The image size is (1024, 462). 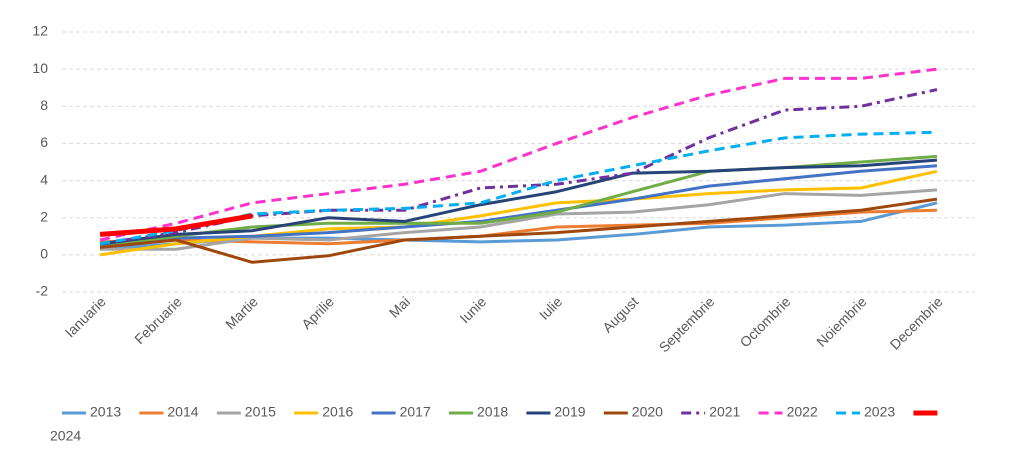 I want to click on legend-label: 2022, so click(x=802, y=412).